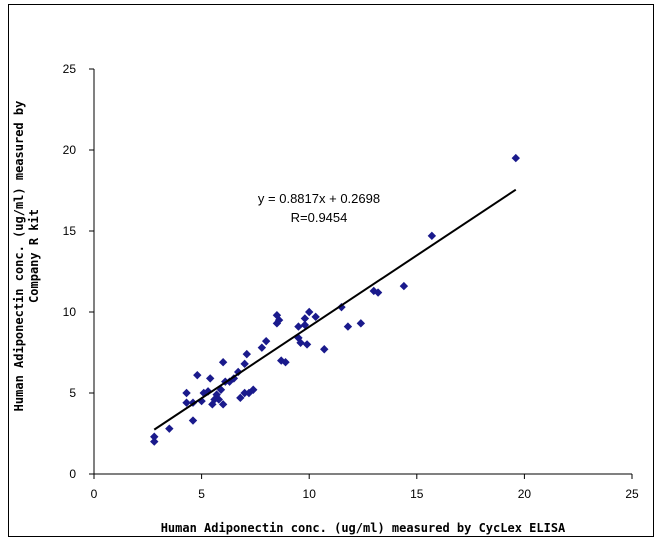  What do you see at coordinates (34, 256) in the screenshot?
I see `y-axis-title-line-2: Company R kit` at bounding box center [34, 256].